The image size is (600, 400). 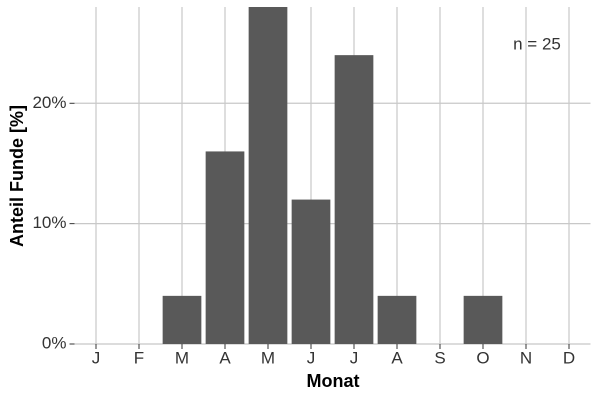 I want to click on x-tick-label: D, so click(x=569, y=357).